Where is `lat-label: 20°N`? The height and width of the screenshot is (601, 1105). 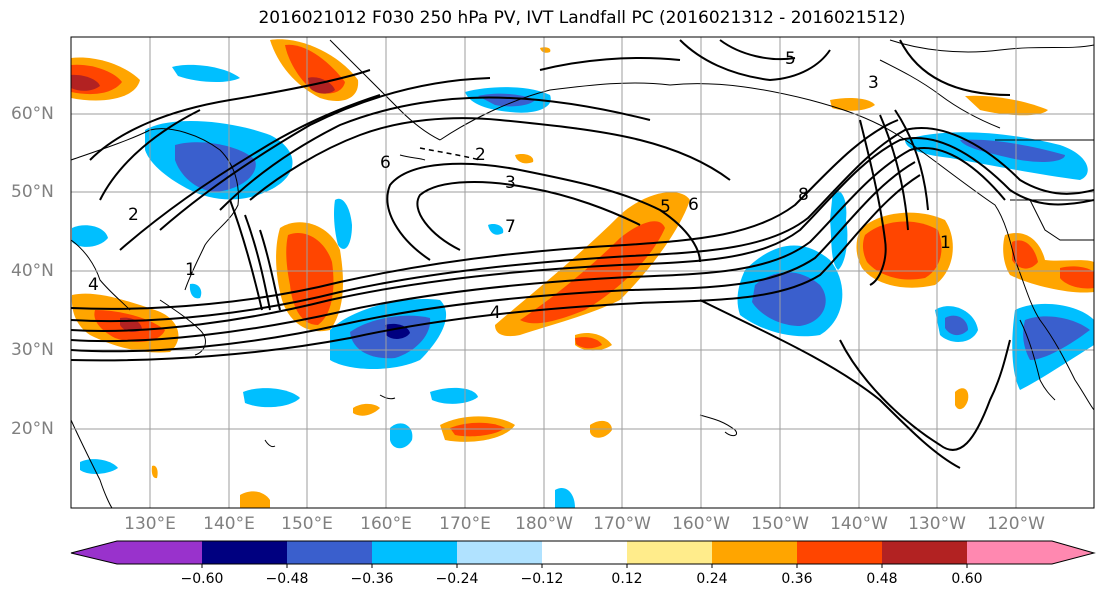
lat-label: 20°N is located at coordinates (32, 429).